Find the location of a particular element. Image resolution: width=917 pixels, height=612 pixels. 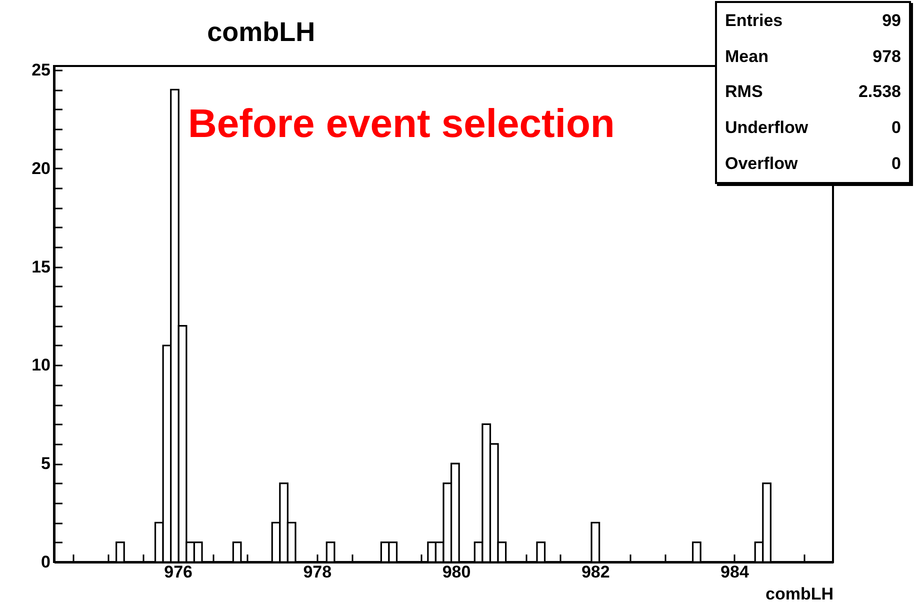

text: Entries is located at coordinates (754, 20).